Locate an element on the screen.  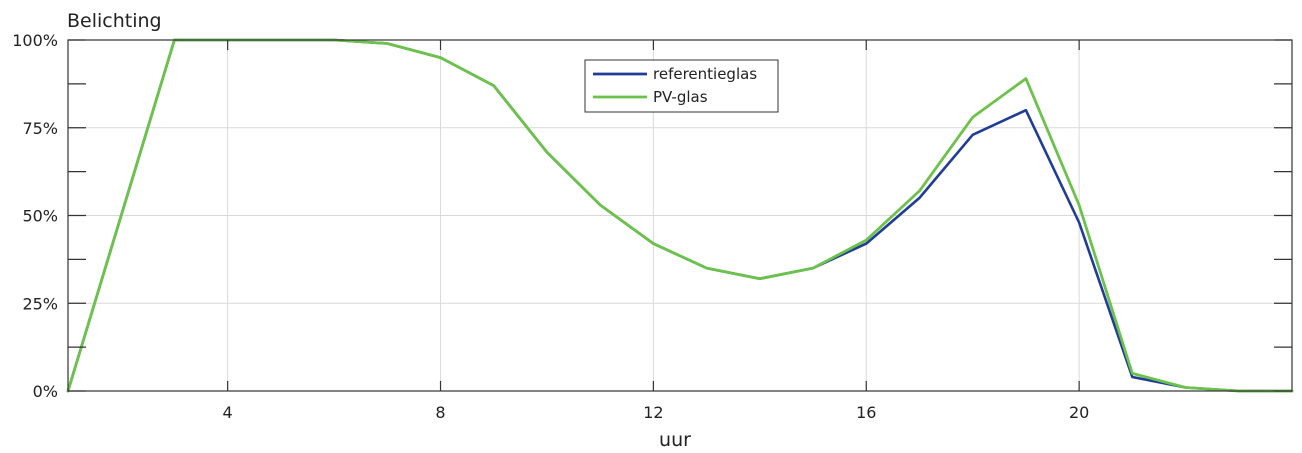
y-tick-label: 100% is located at coordinates (35, 40).